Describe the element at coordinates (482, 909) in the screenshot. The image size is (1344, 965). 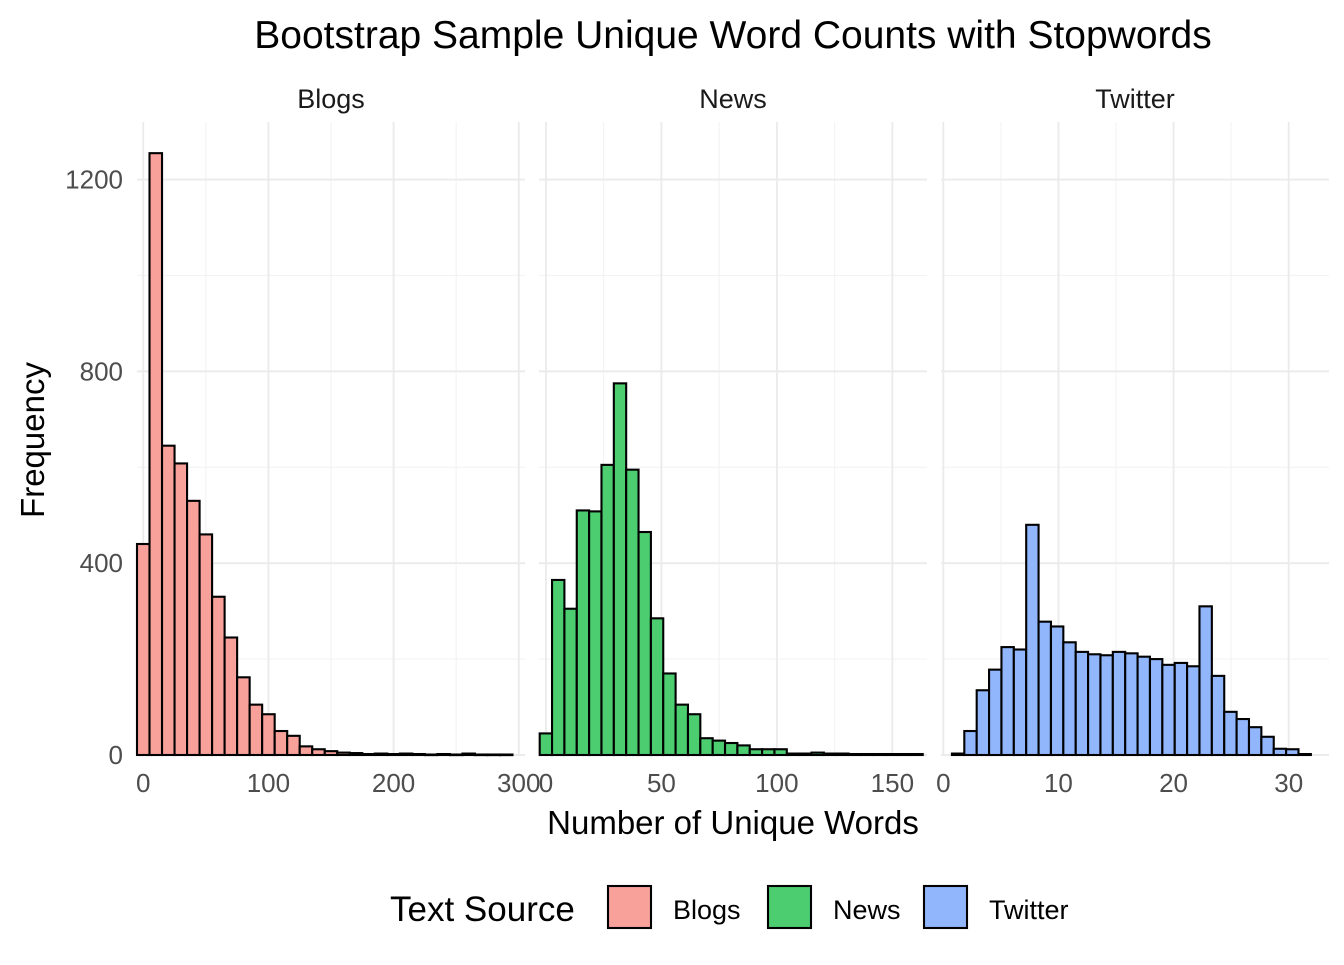
I see `legend-title: Text Source` at that location.